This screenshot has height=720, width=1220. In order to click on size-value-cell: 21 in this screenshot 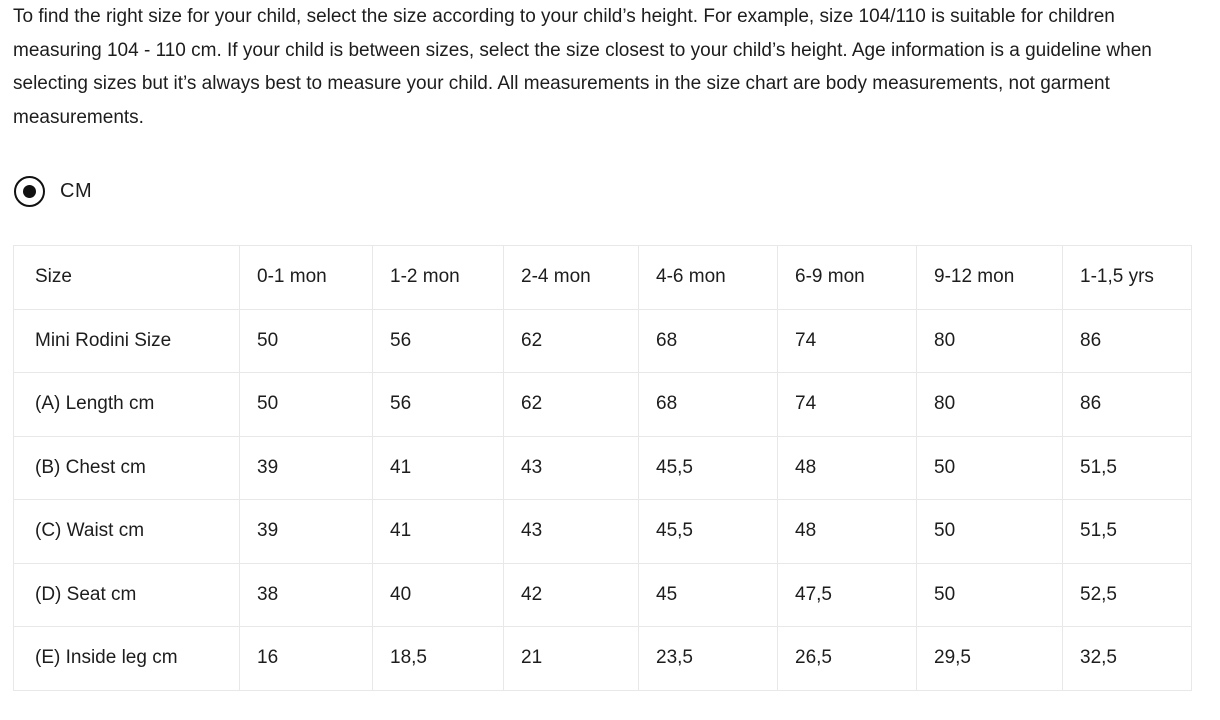, I will do `click(571, 658)`.